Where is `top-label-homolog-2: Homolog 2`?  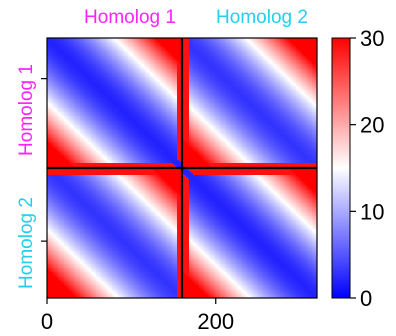 top-label-homolog-2: Homolog 2 is located at coordinates (262, 17).